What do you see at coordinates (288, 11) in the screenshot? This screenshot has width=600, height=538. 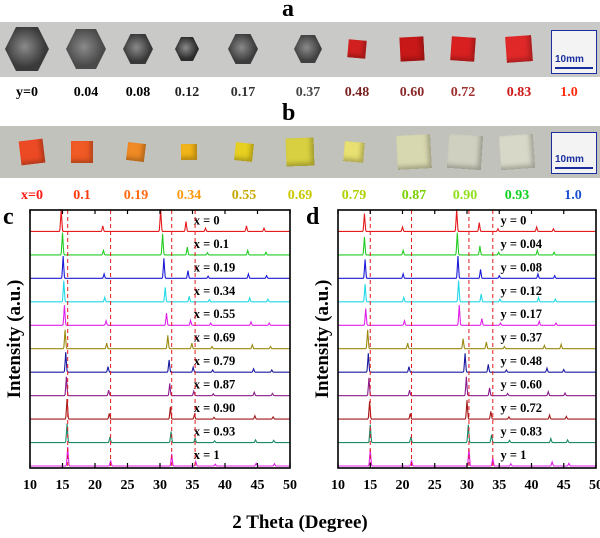 I see `panel-a-letter: a` at bounding box center [288, 11].